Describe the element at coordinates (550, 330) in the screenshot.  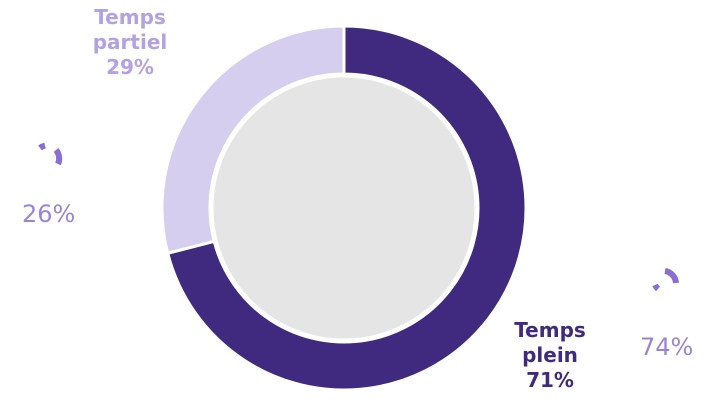
I see `label-temps-plein-line1: Temps` at that location.